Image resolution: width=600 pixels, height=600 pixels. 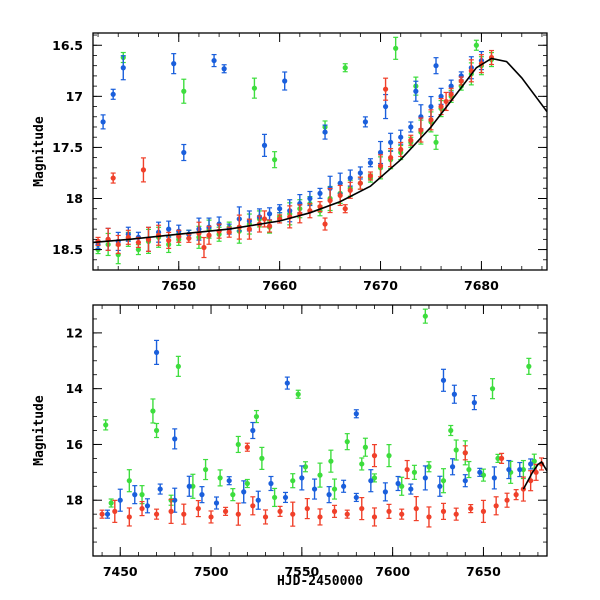 What do you see at coordinates (481, 285) in the screenshot?
I see `x-tick-label: 7680` at bounding box center [481, 285].